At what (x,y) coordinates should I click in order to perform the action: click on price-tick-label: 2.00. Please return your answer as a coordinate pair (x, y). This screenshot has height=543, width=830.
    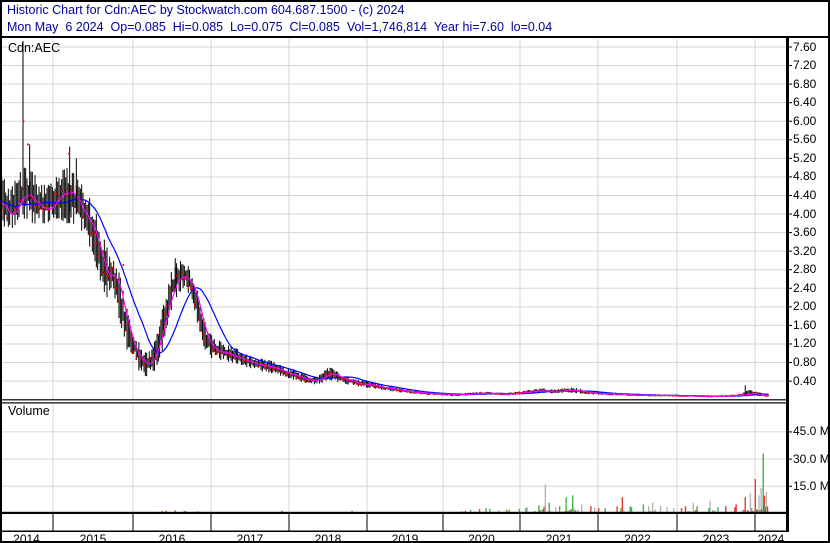
    Looking at the image, I should click on (805, 306).